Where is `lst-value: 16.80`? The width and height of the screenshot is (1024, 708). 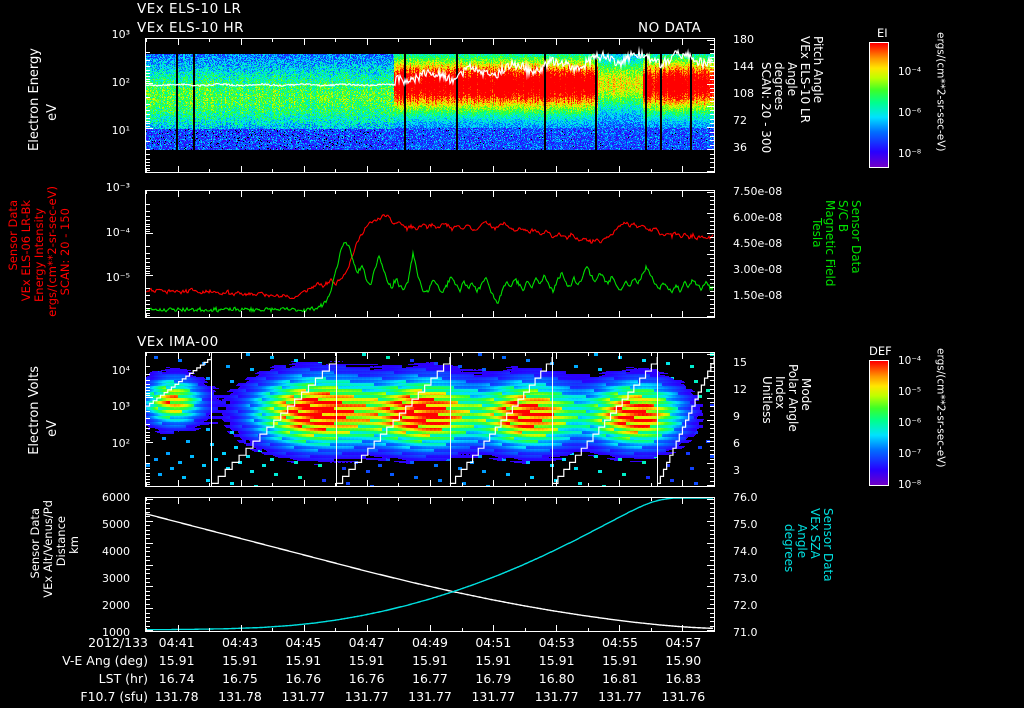 lst-value: 16.80 is located at coordinates (556, 678).